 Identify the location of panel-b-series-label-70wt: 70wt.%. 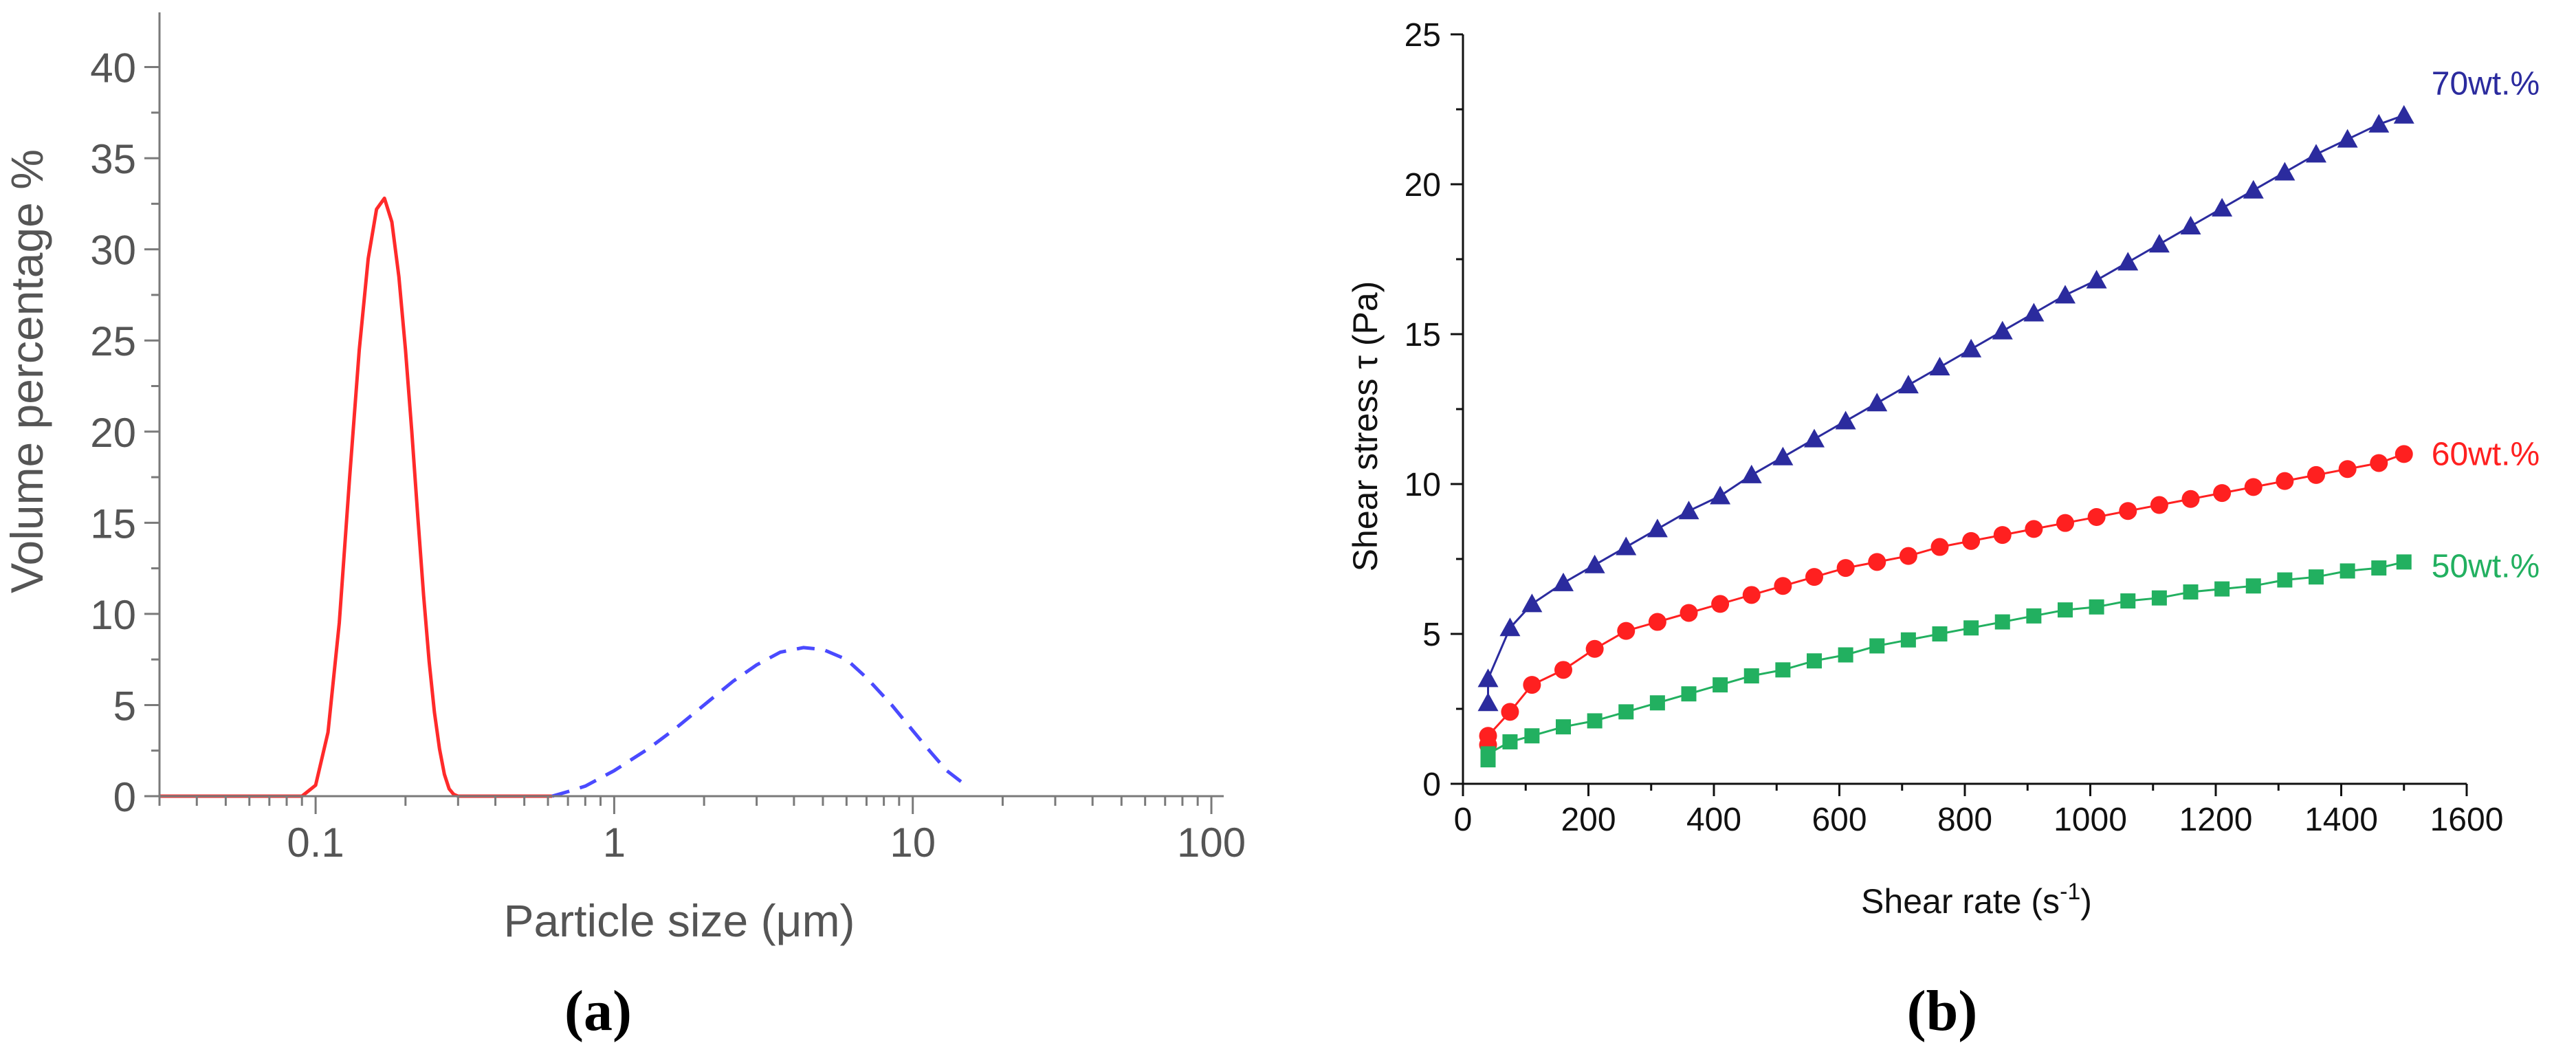
(2486, 84).